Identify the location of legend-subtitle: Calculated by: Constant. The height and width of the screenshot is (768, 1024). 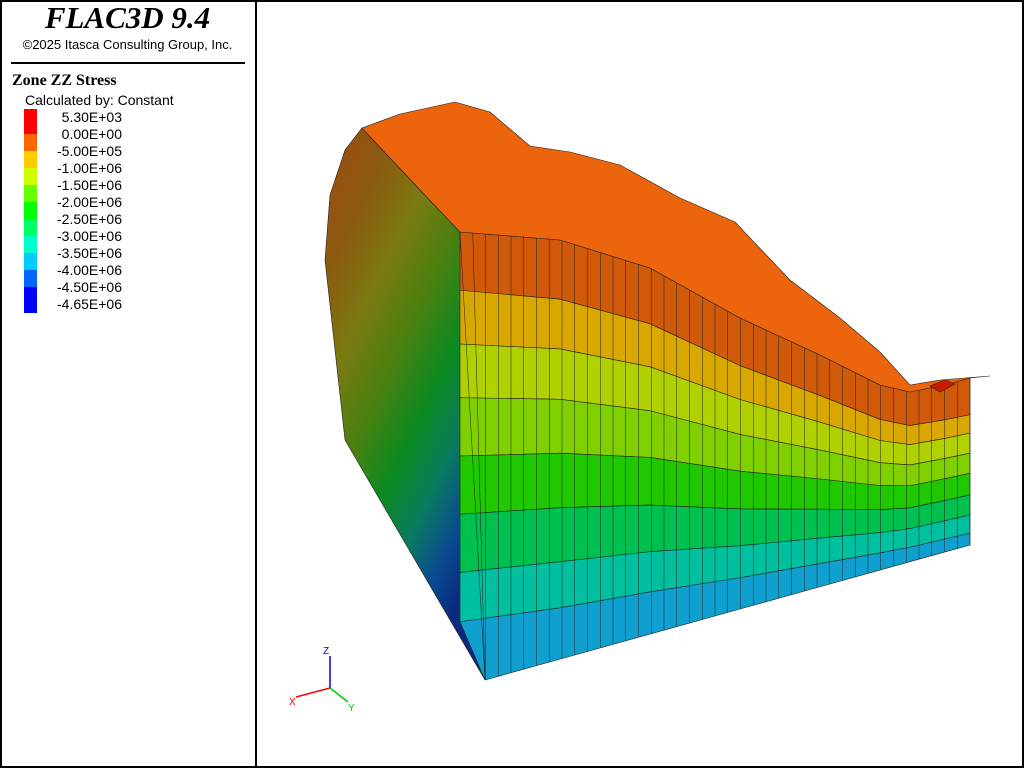
(99, 100).